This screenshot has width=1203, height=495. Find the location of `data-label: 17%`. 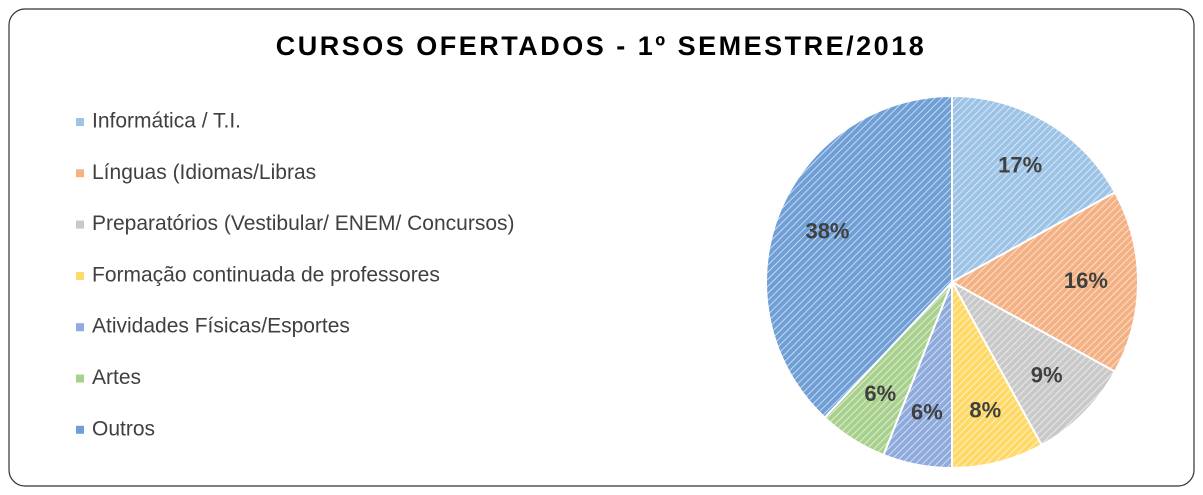

data-label: 17% is located at coordinates (1020, 165).